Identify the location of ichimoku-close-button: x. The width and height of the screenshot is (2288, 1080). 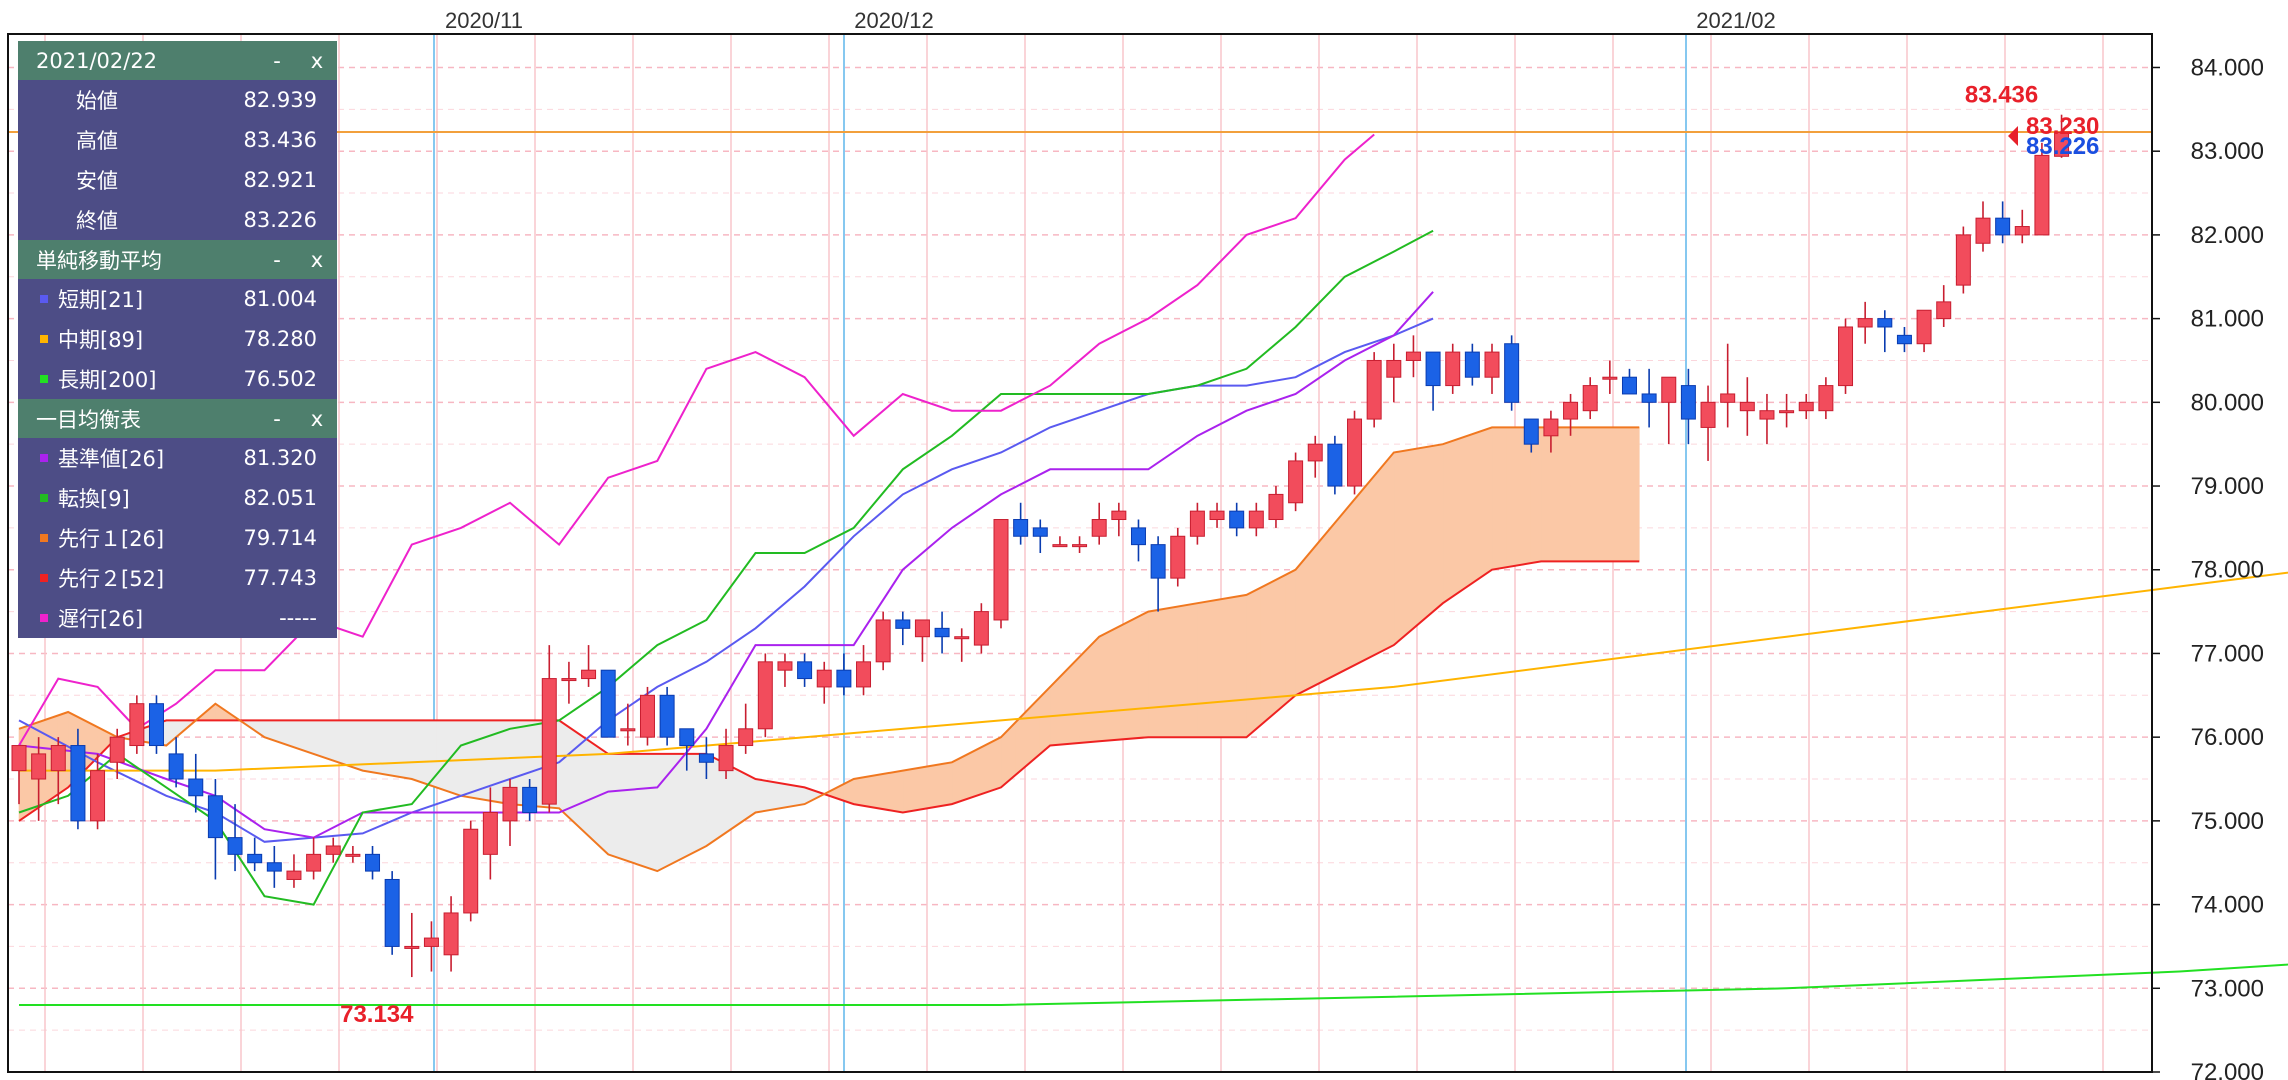
(317, 418).